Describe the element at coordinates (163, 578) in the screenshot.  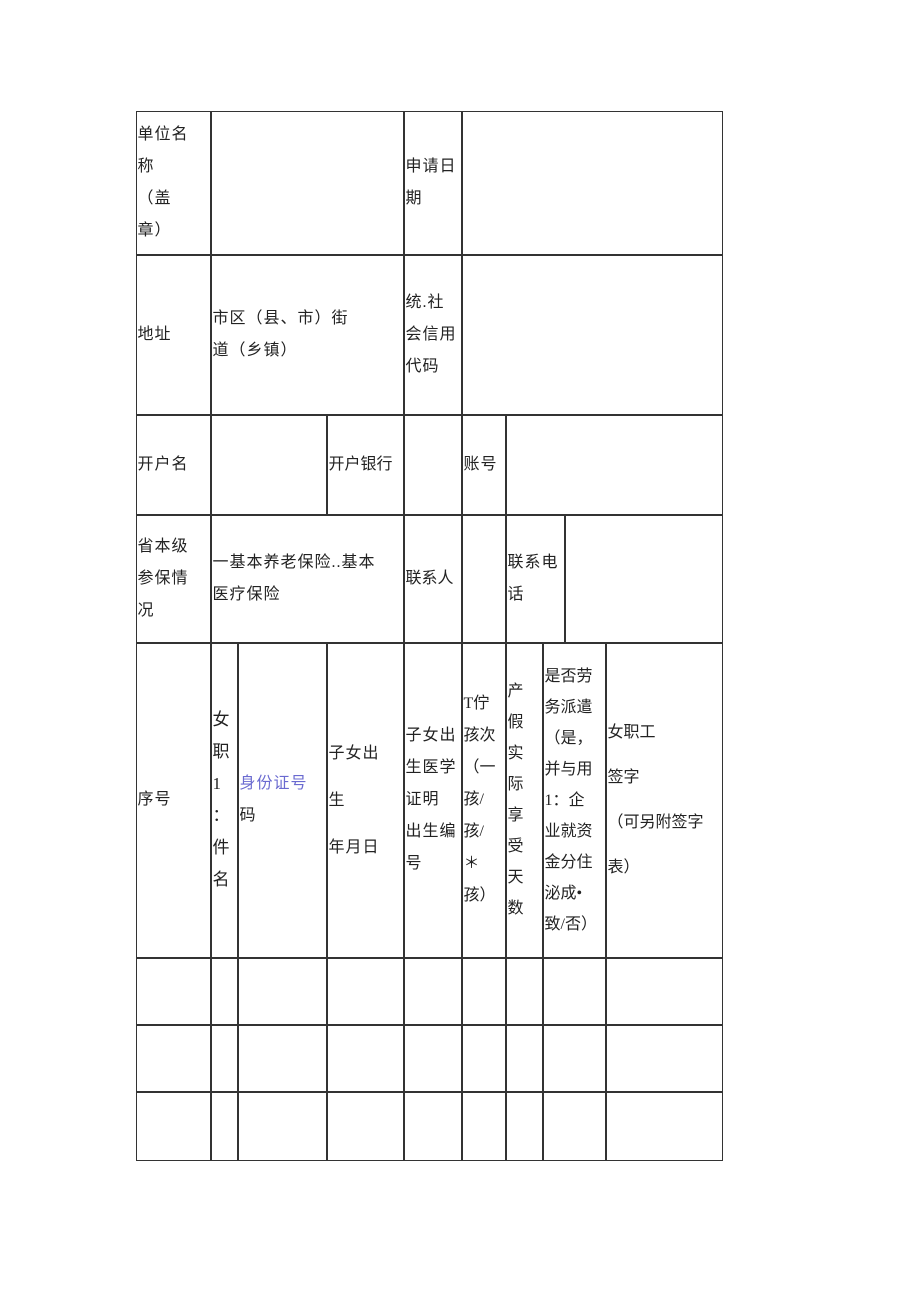
I see `insurance-label: 省本级 参保情 况` at that location.